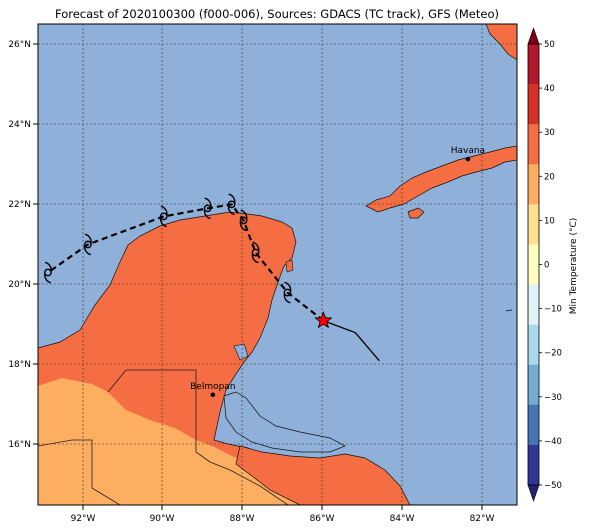 This screenshot has width=592, height=529. I want to click on colorbar: 50 40 30 20 10 0 −10 −20 −30 −40 −50, so click(544, 264).